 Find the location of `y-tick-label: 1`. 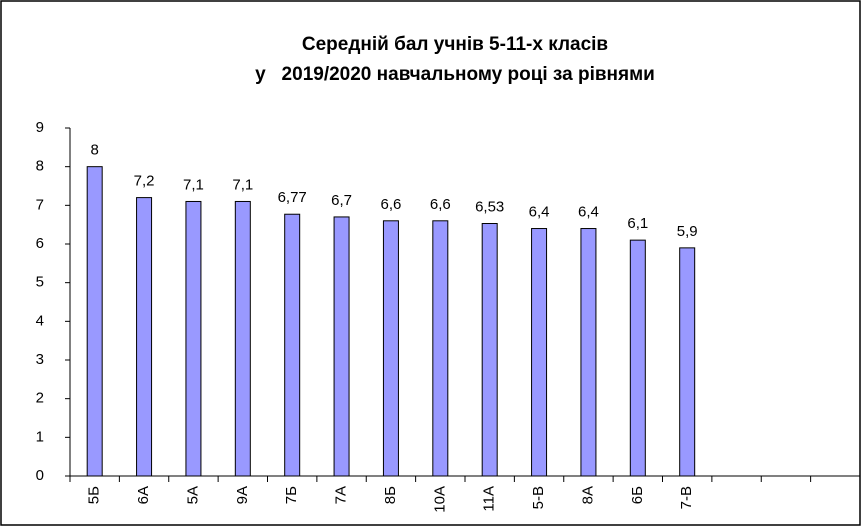

y-tick-label: 1 is located at coordinates (40, 436).